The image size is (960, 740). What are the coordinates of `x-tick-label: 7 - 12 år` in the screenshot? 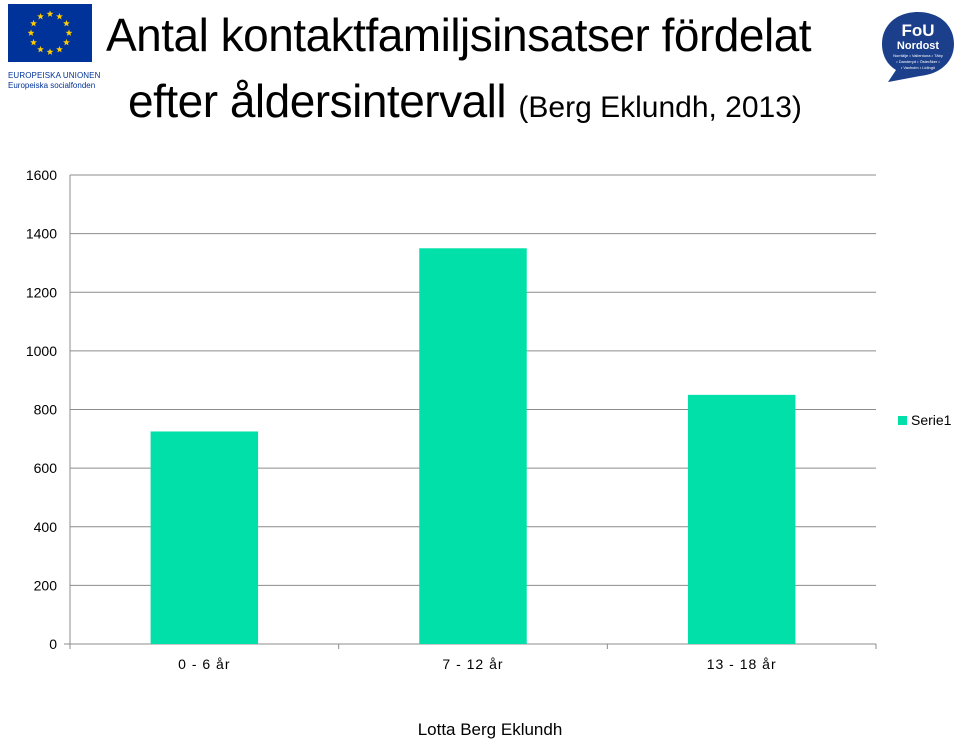 It's located at (472, 664).